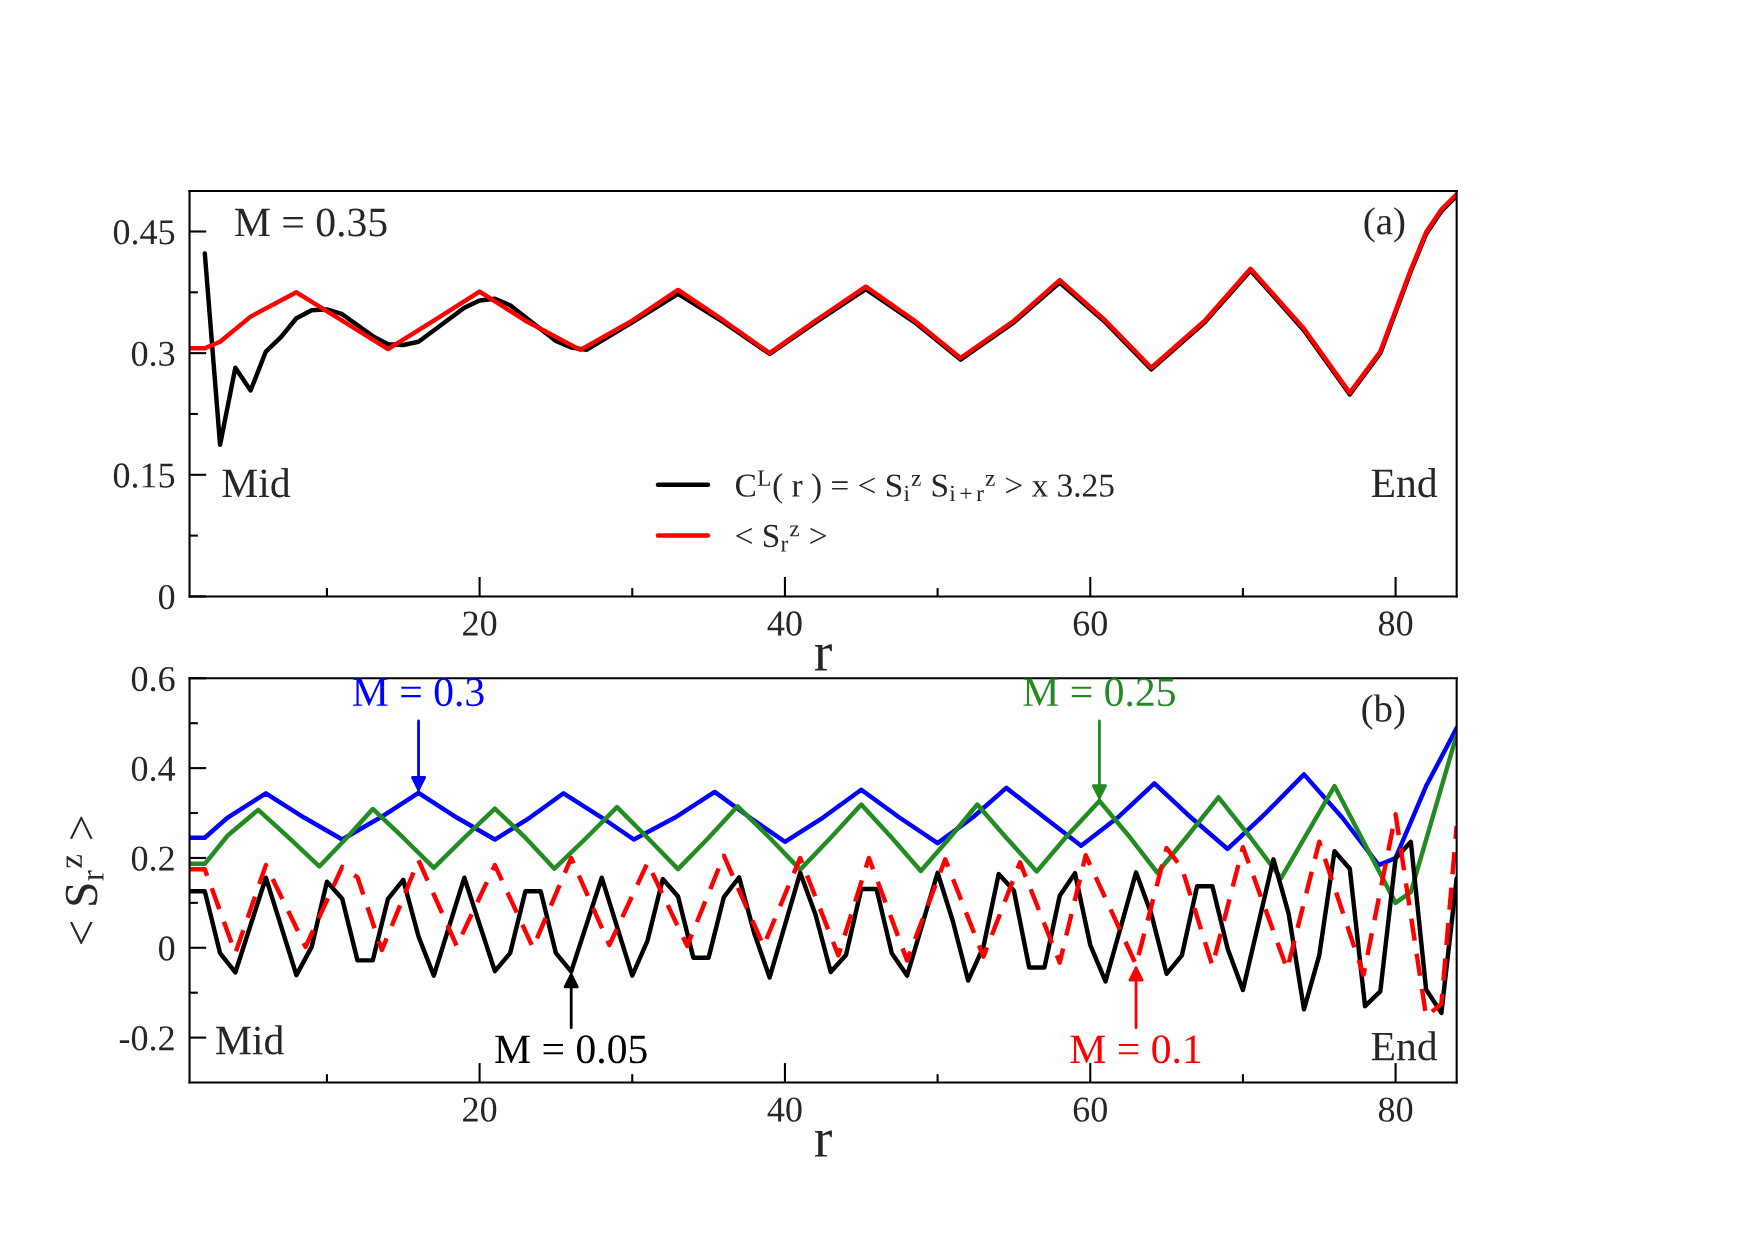 This screenshot has width=1755, height=1240. What do you see at coordinates (571, 1049) in the screenshot?
I see `annotation: M = 0.05` at bounding box center [571, 1049].